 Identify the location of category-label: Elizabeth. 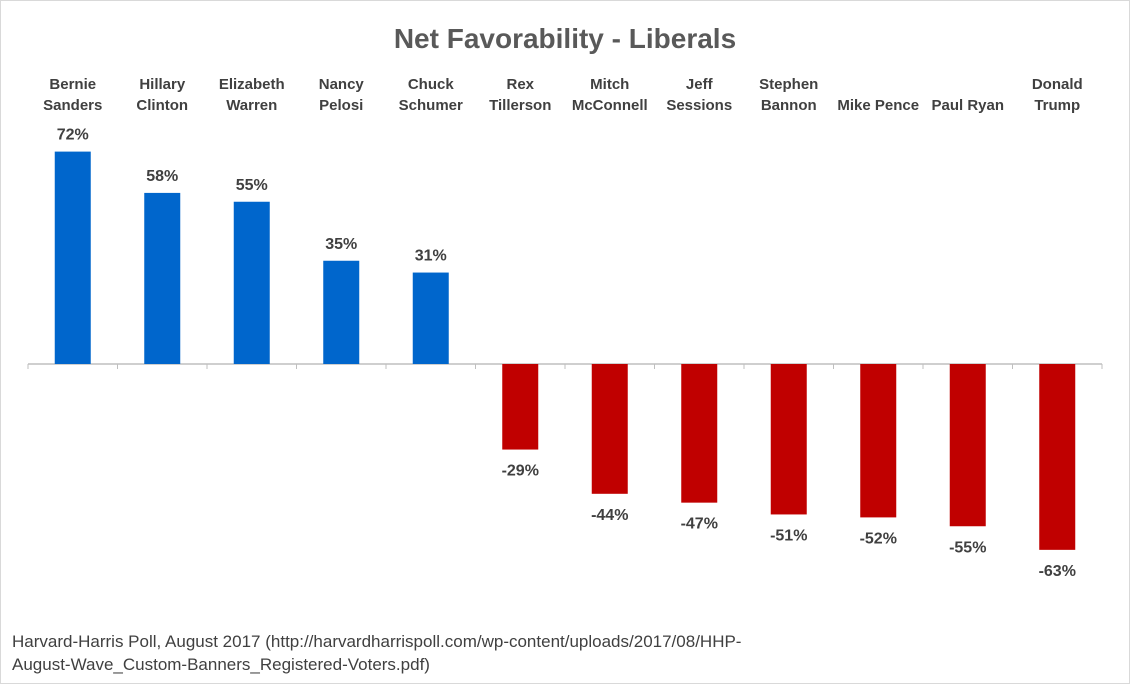
(252, 84).